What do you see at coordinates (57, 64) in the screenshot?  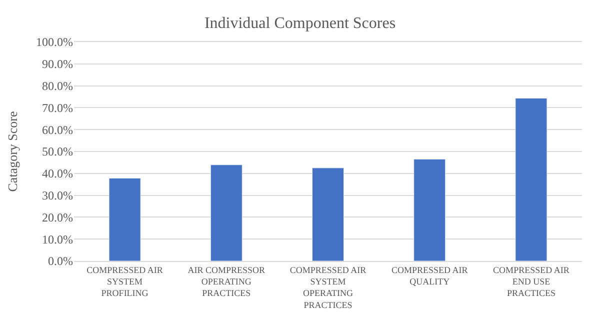 I see `y-tick-label: 90.0%` at bounding box center [57, 64].